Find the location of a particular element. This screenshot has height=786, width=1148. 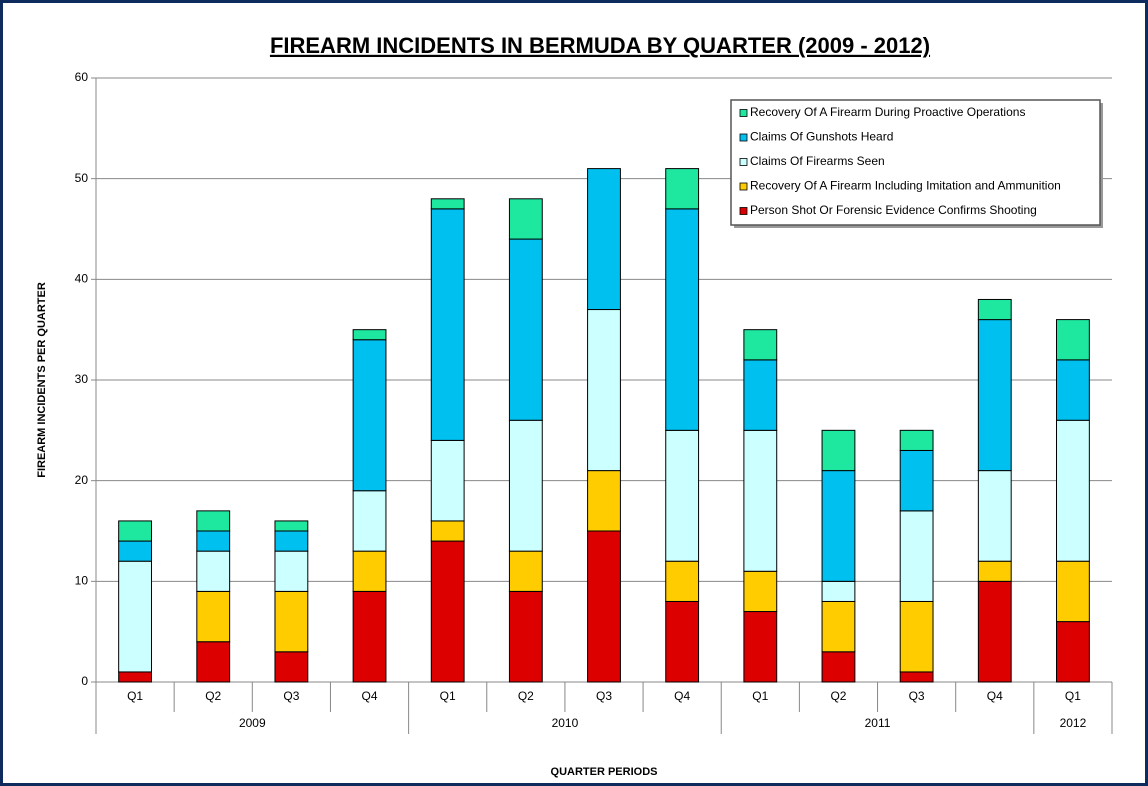

y-tick-label: 0 is located at coordinates (84, 681).